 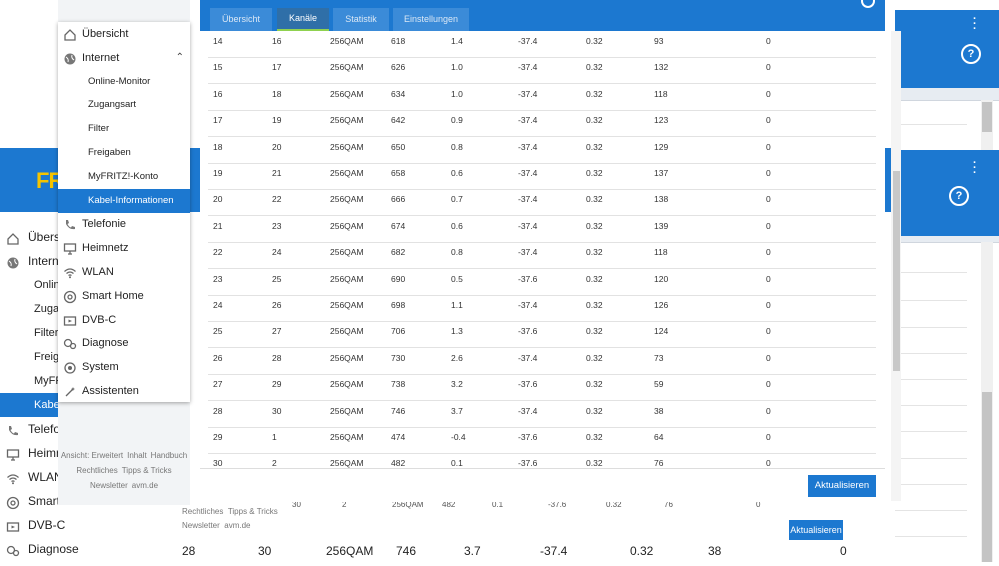 What do you see at coordinates (241, 19) in the screenshot?
I see `tab-overview: Übersicht` at bounding box center [241, 19].